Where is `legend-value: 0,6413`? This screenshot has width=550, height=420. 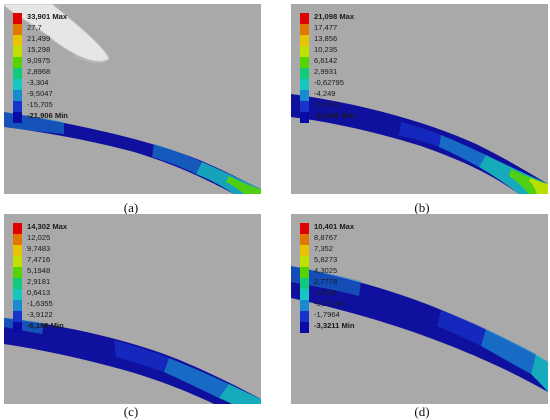
legend-value: 0,6413 is located at coordinates (39, 292).